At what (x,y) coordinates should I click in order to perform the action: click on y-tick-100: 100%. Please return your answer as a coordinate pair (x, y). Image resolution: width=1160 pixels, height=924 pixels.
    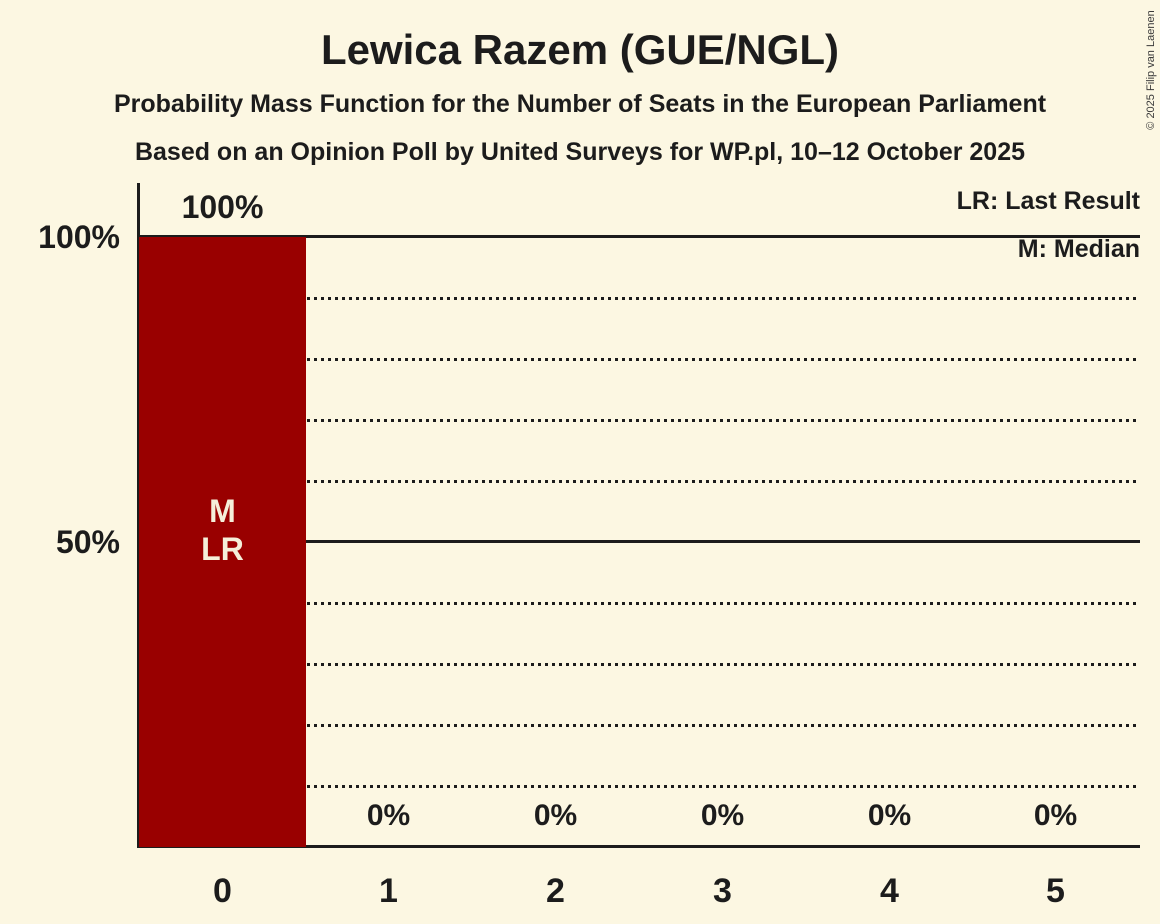
    Looking at the image, I should click on (79, 237).